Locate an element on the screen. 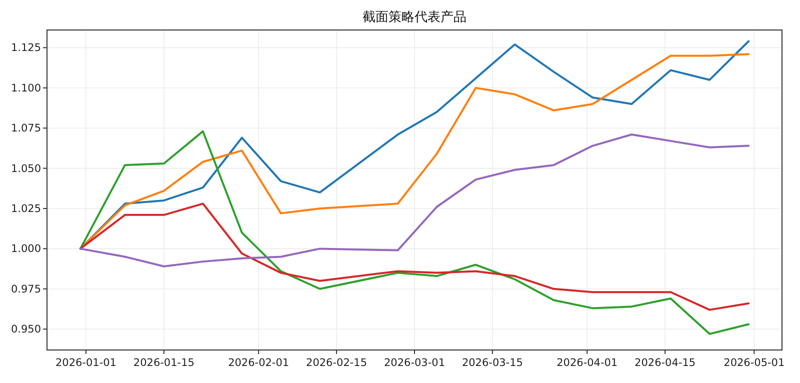 Image resolution: width=800 pixels, height=383 pixels. y-tick-label: 1.075 is located at coordinates (25, 128).